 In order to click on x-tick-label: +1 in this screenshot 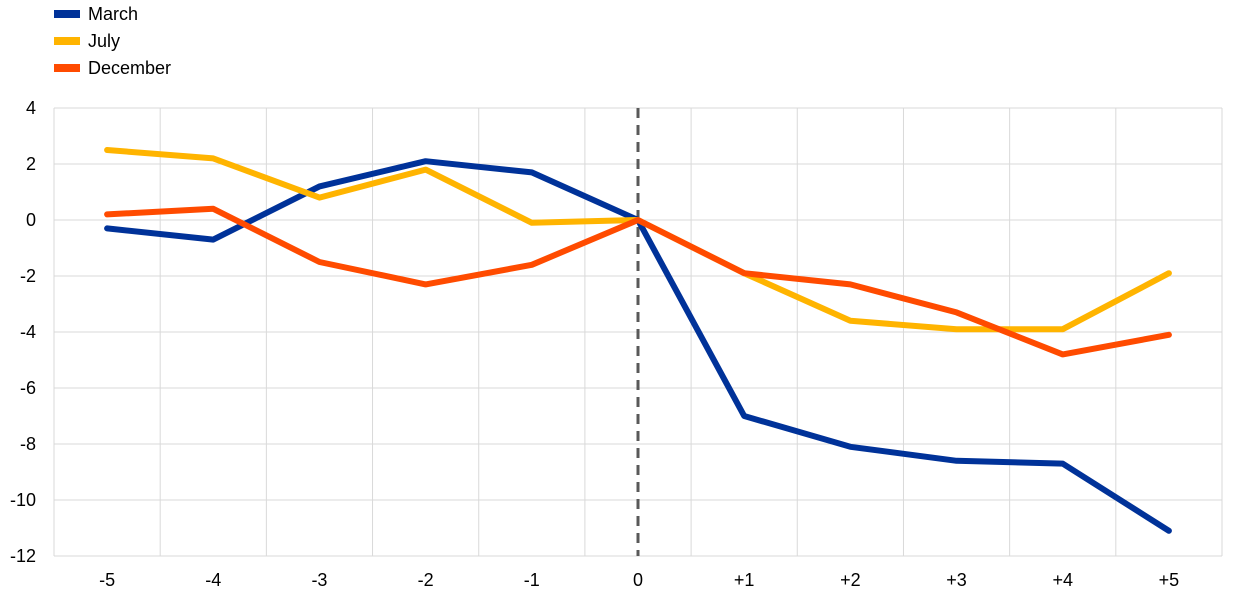, I will do `click(744, 580)`.